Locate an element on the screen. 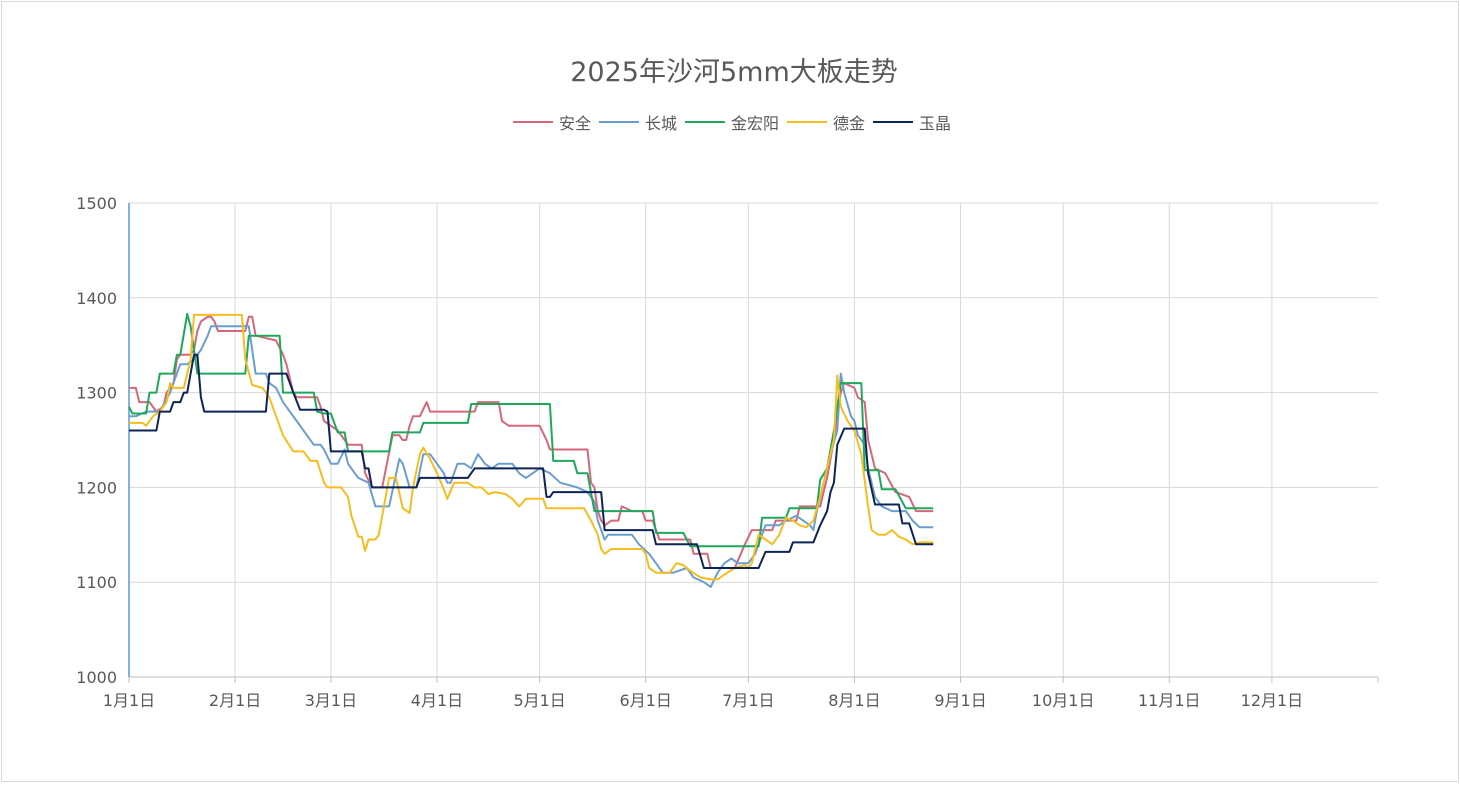  legend-item: 长城 is located at coordinates (637, 122).